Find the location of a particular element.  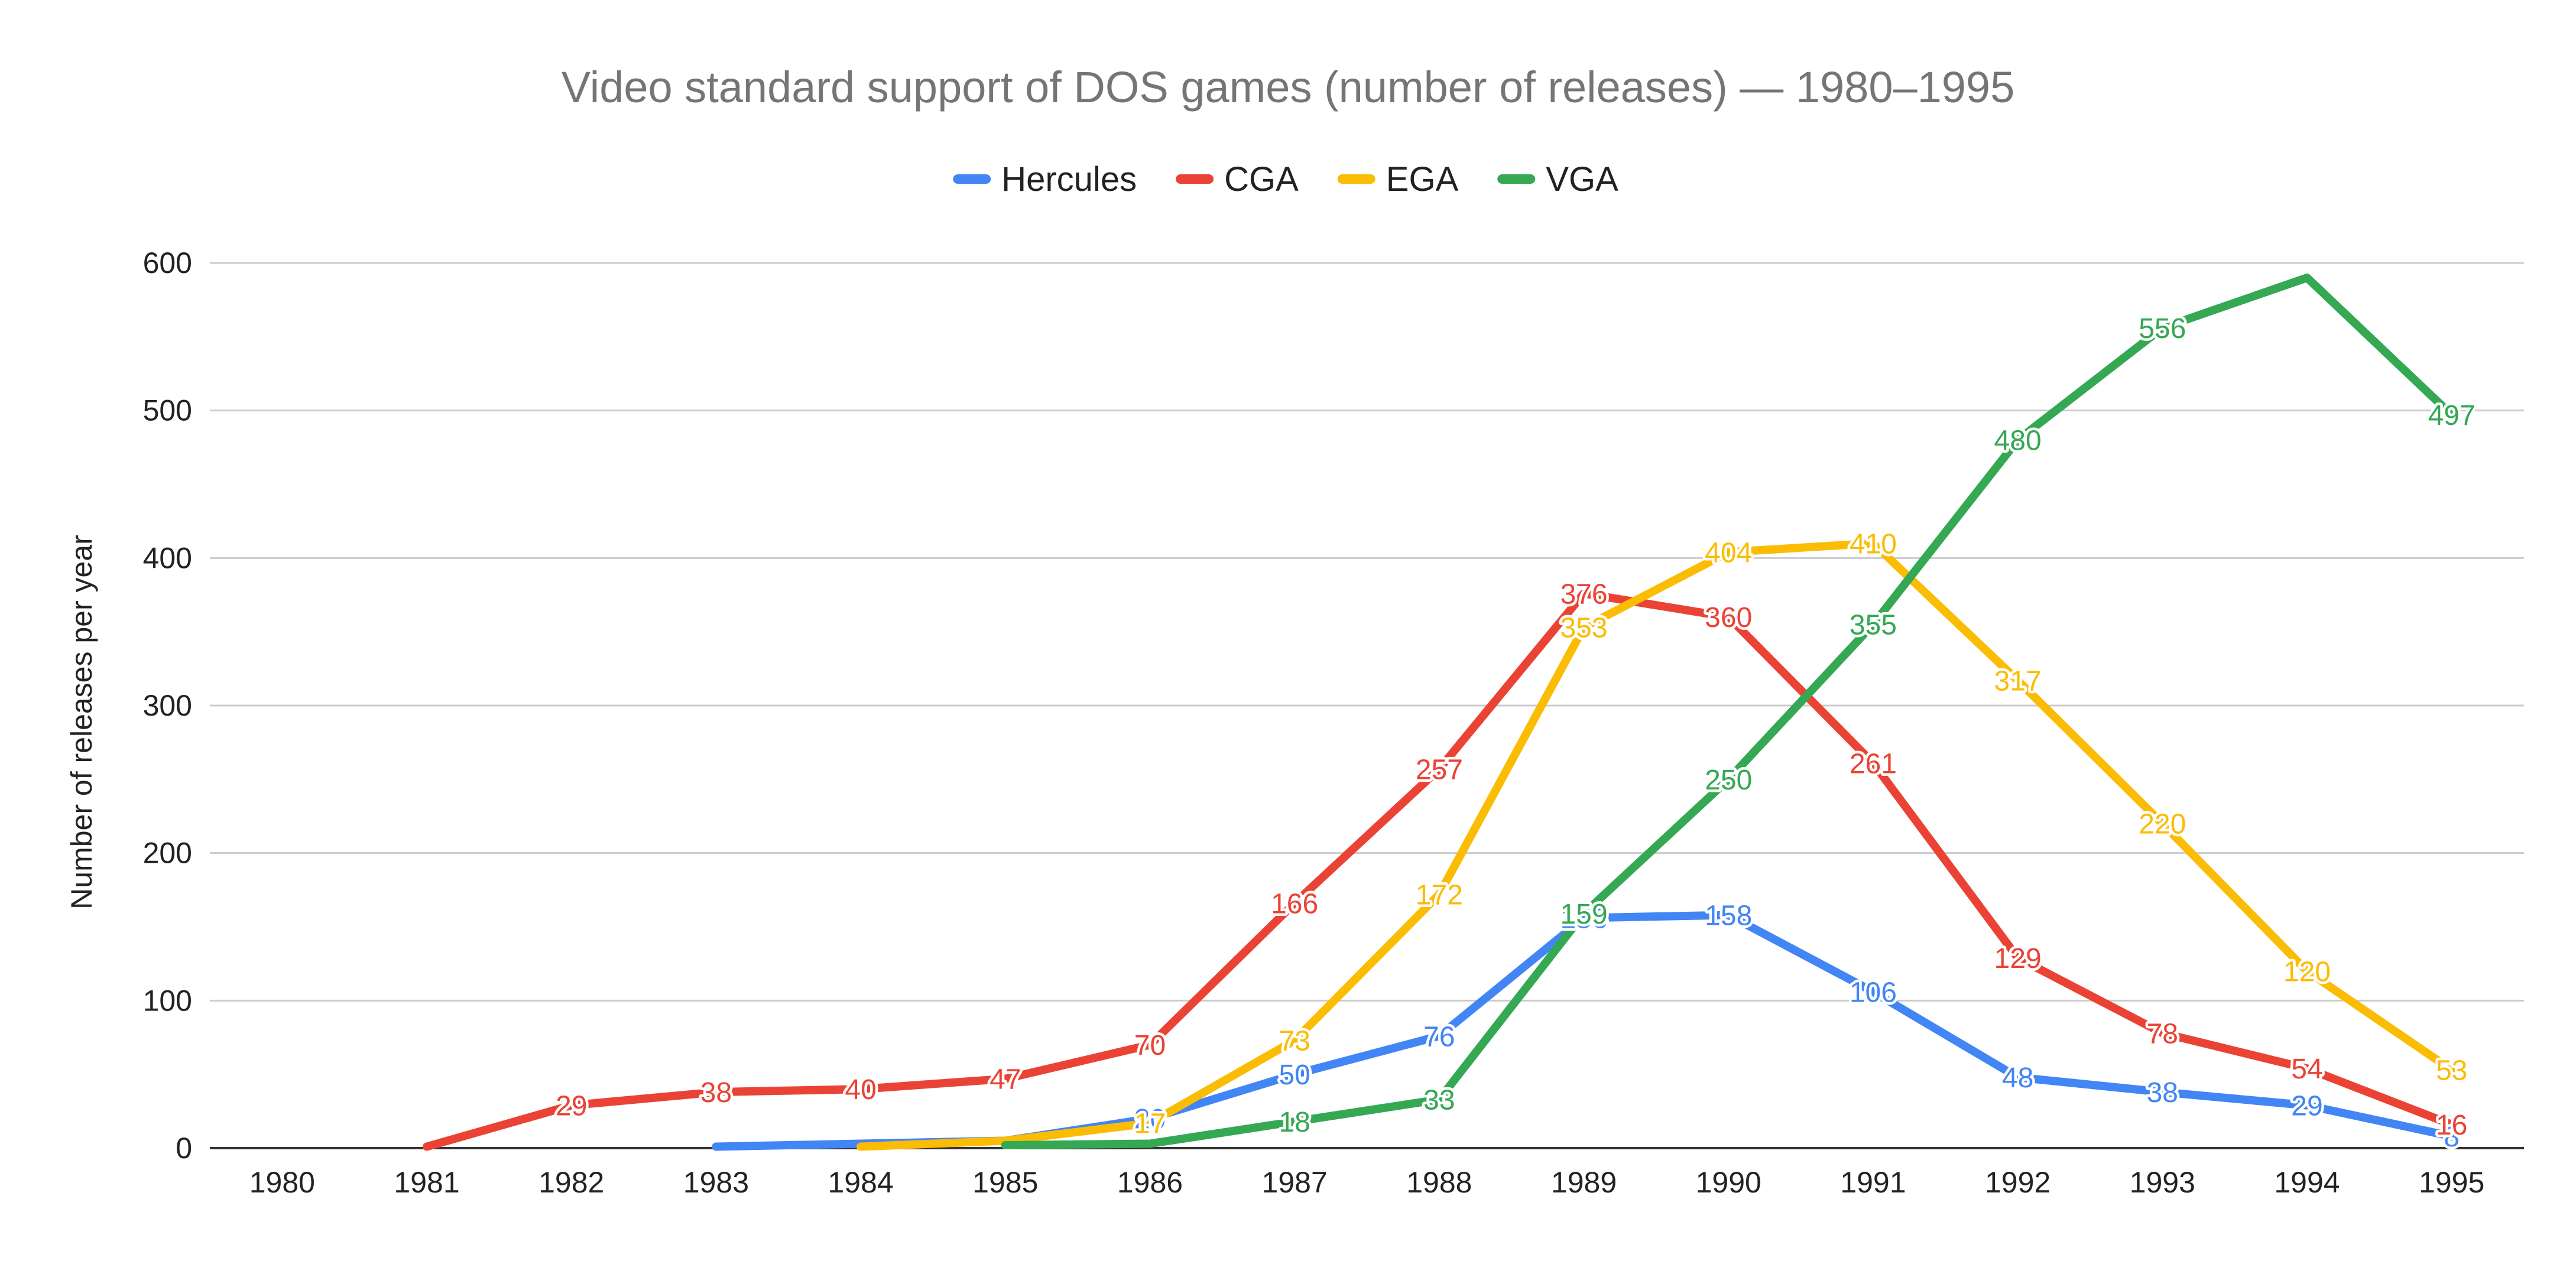

x-tick-label: 1983 is located at coordinates (716, 1182).